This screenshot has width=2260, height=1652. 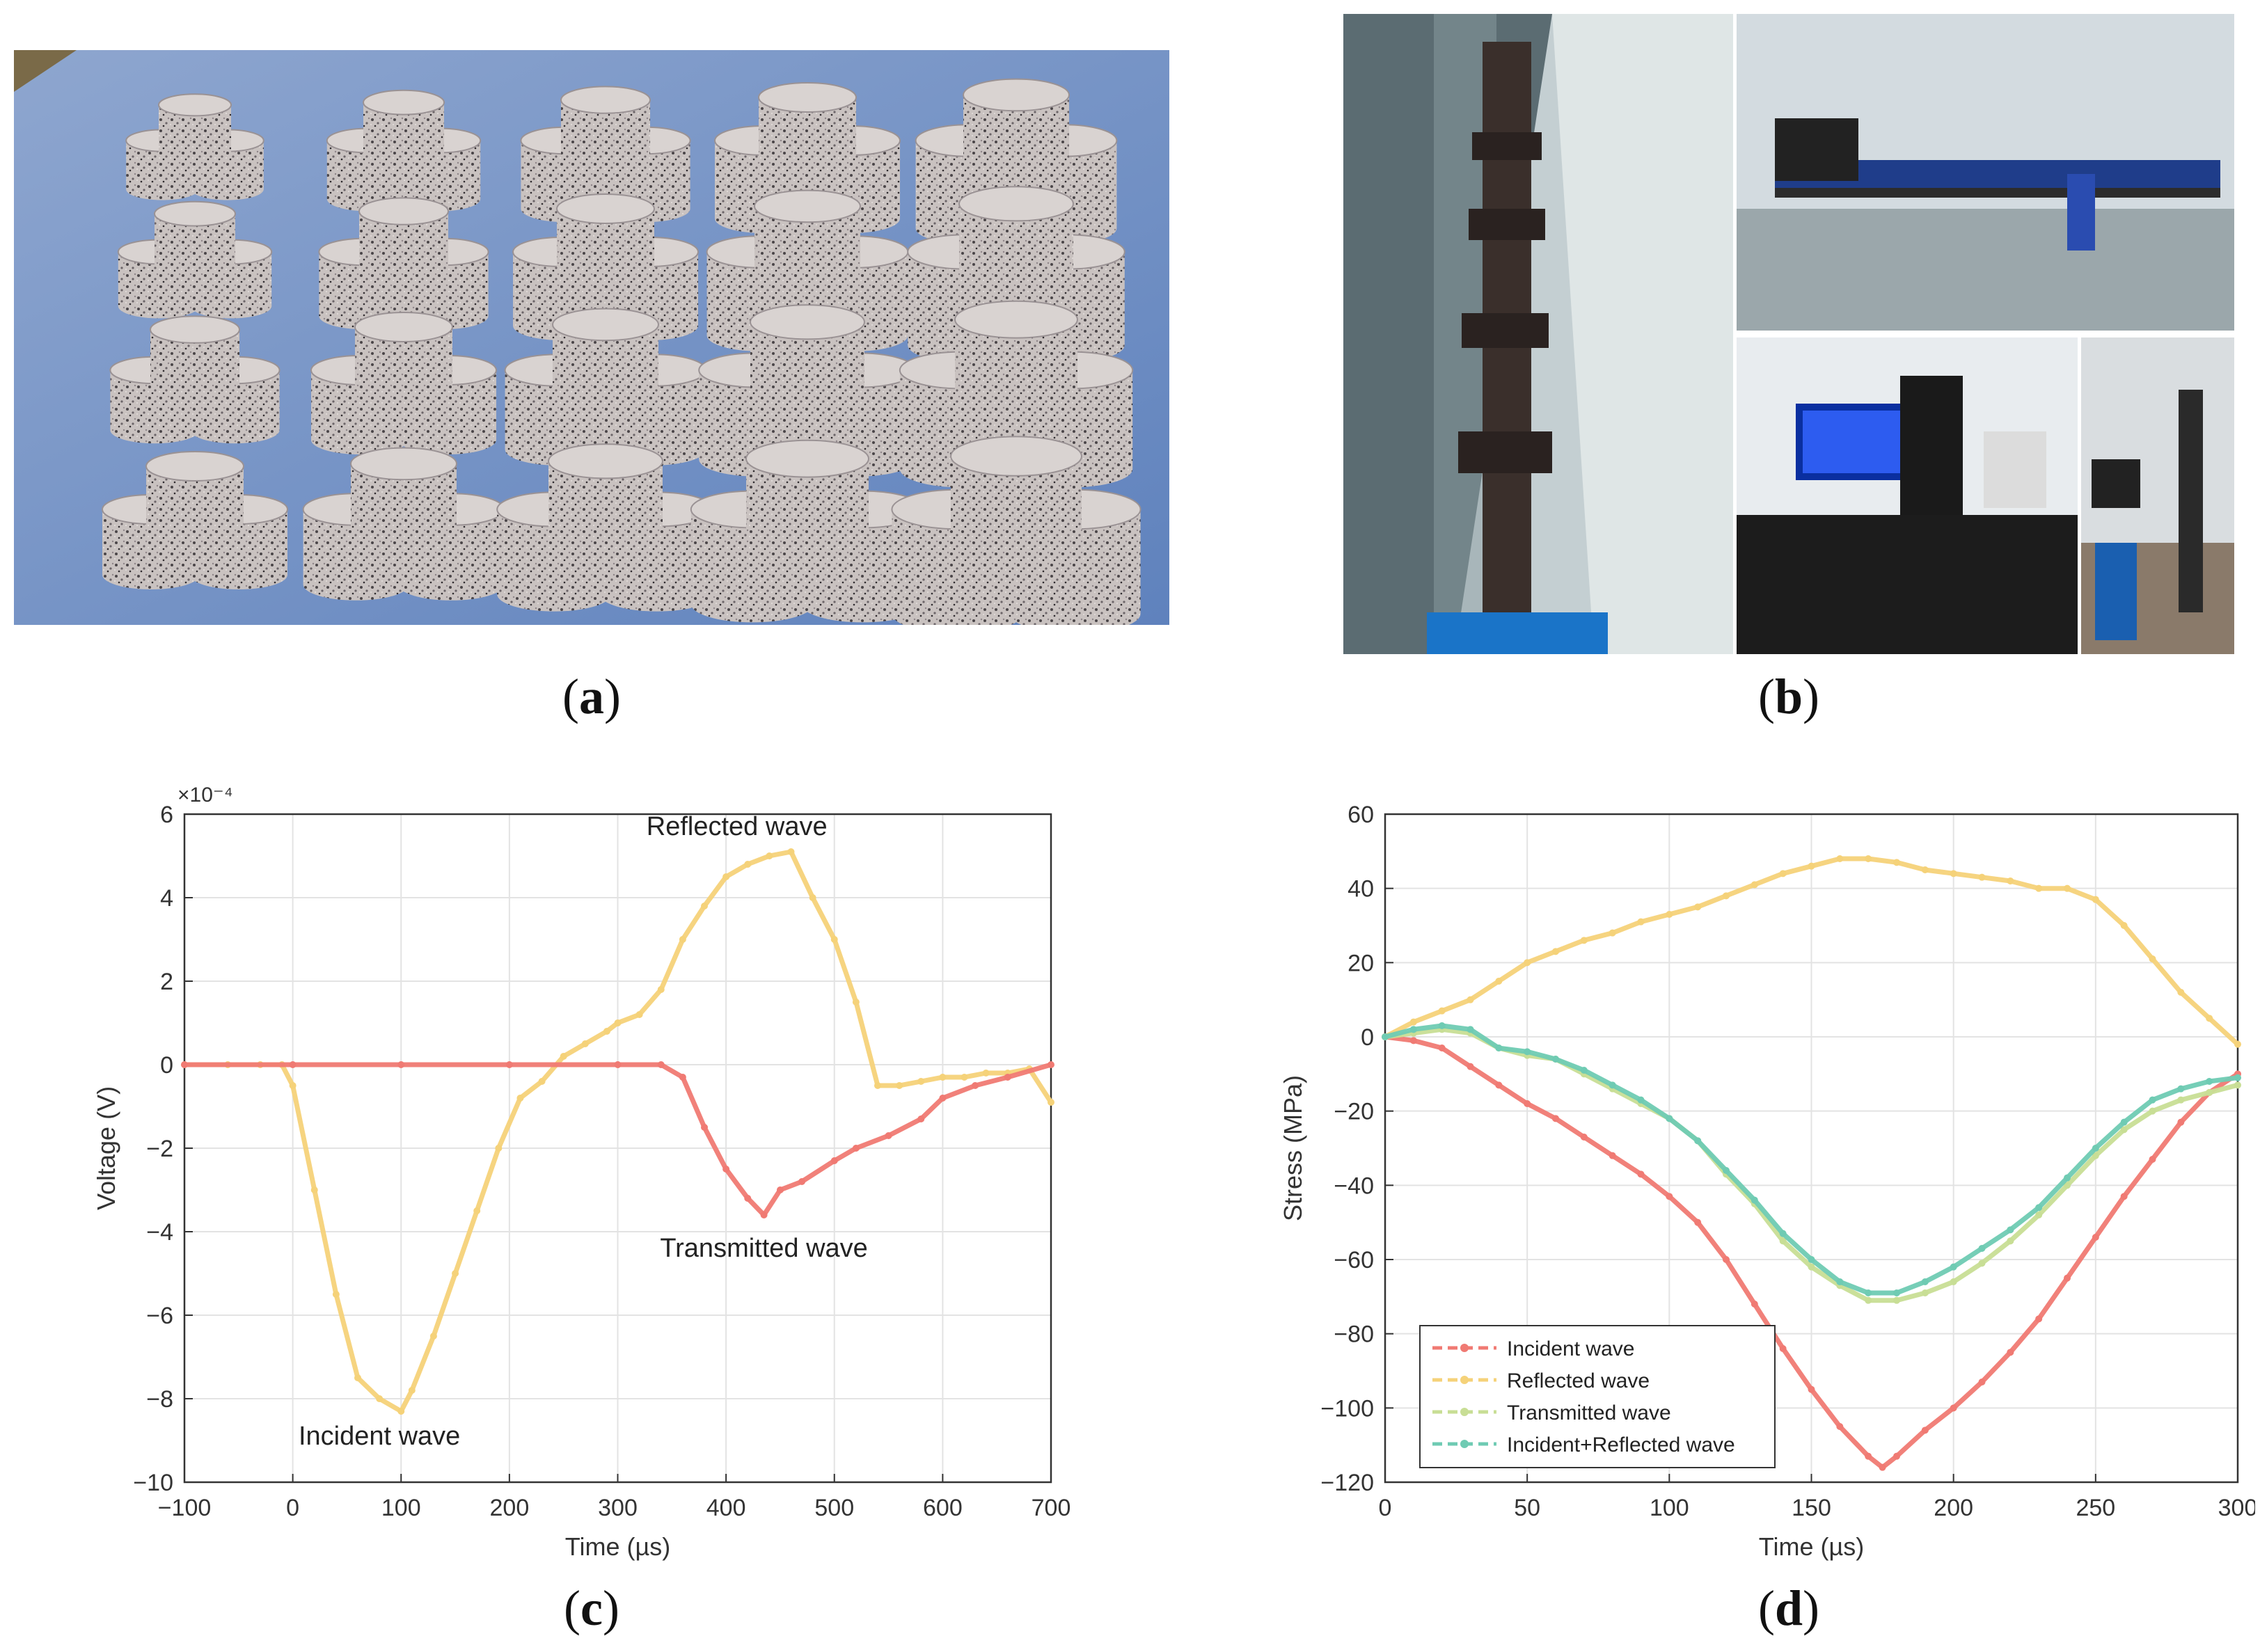 I want to click on y-axis-label: Stress (MPa), so click(x=1293, y=1148).